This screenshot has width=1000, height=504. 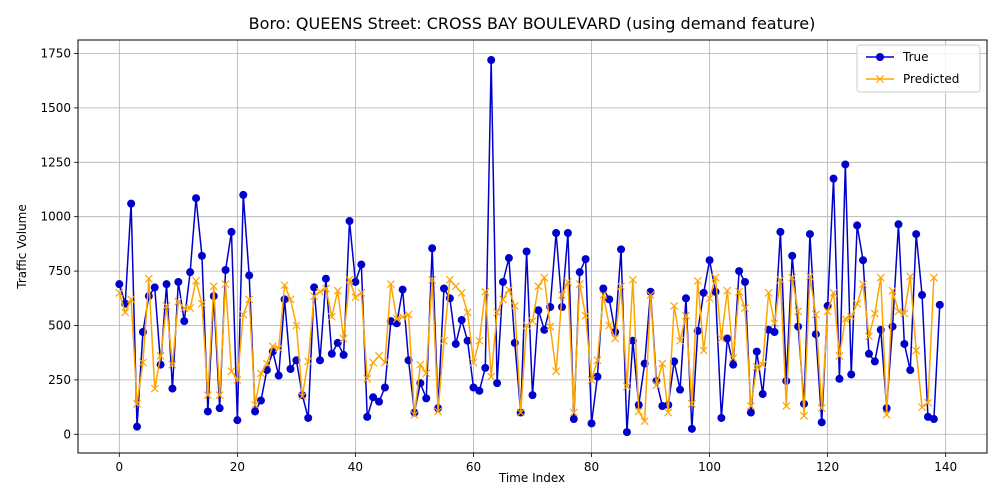 What do you see at coordinates (55, 53) in the screenshot?
I see `y-tick-label: 1750` at bounding box center [55, 53].